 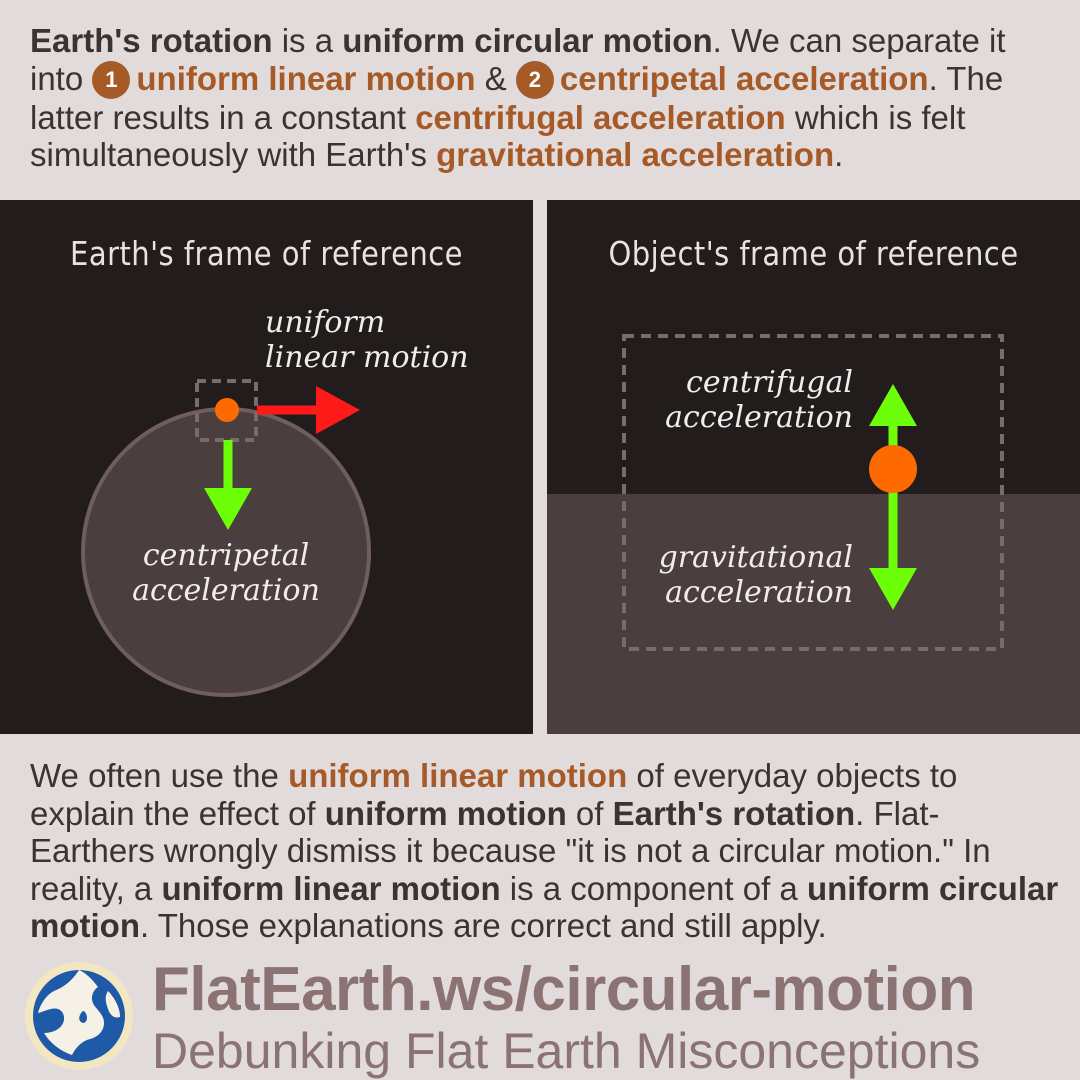 I want to click on intro-highlight: uniform linear motion, so click(x=306, y=78).